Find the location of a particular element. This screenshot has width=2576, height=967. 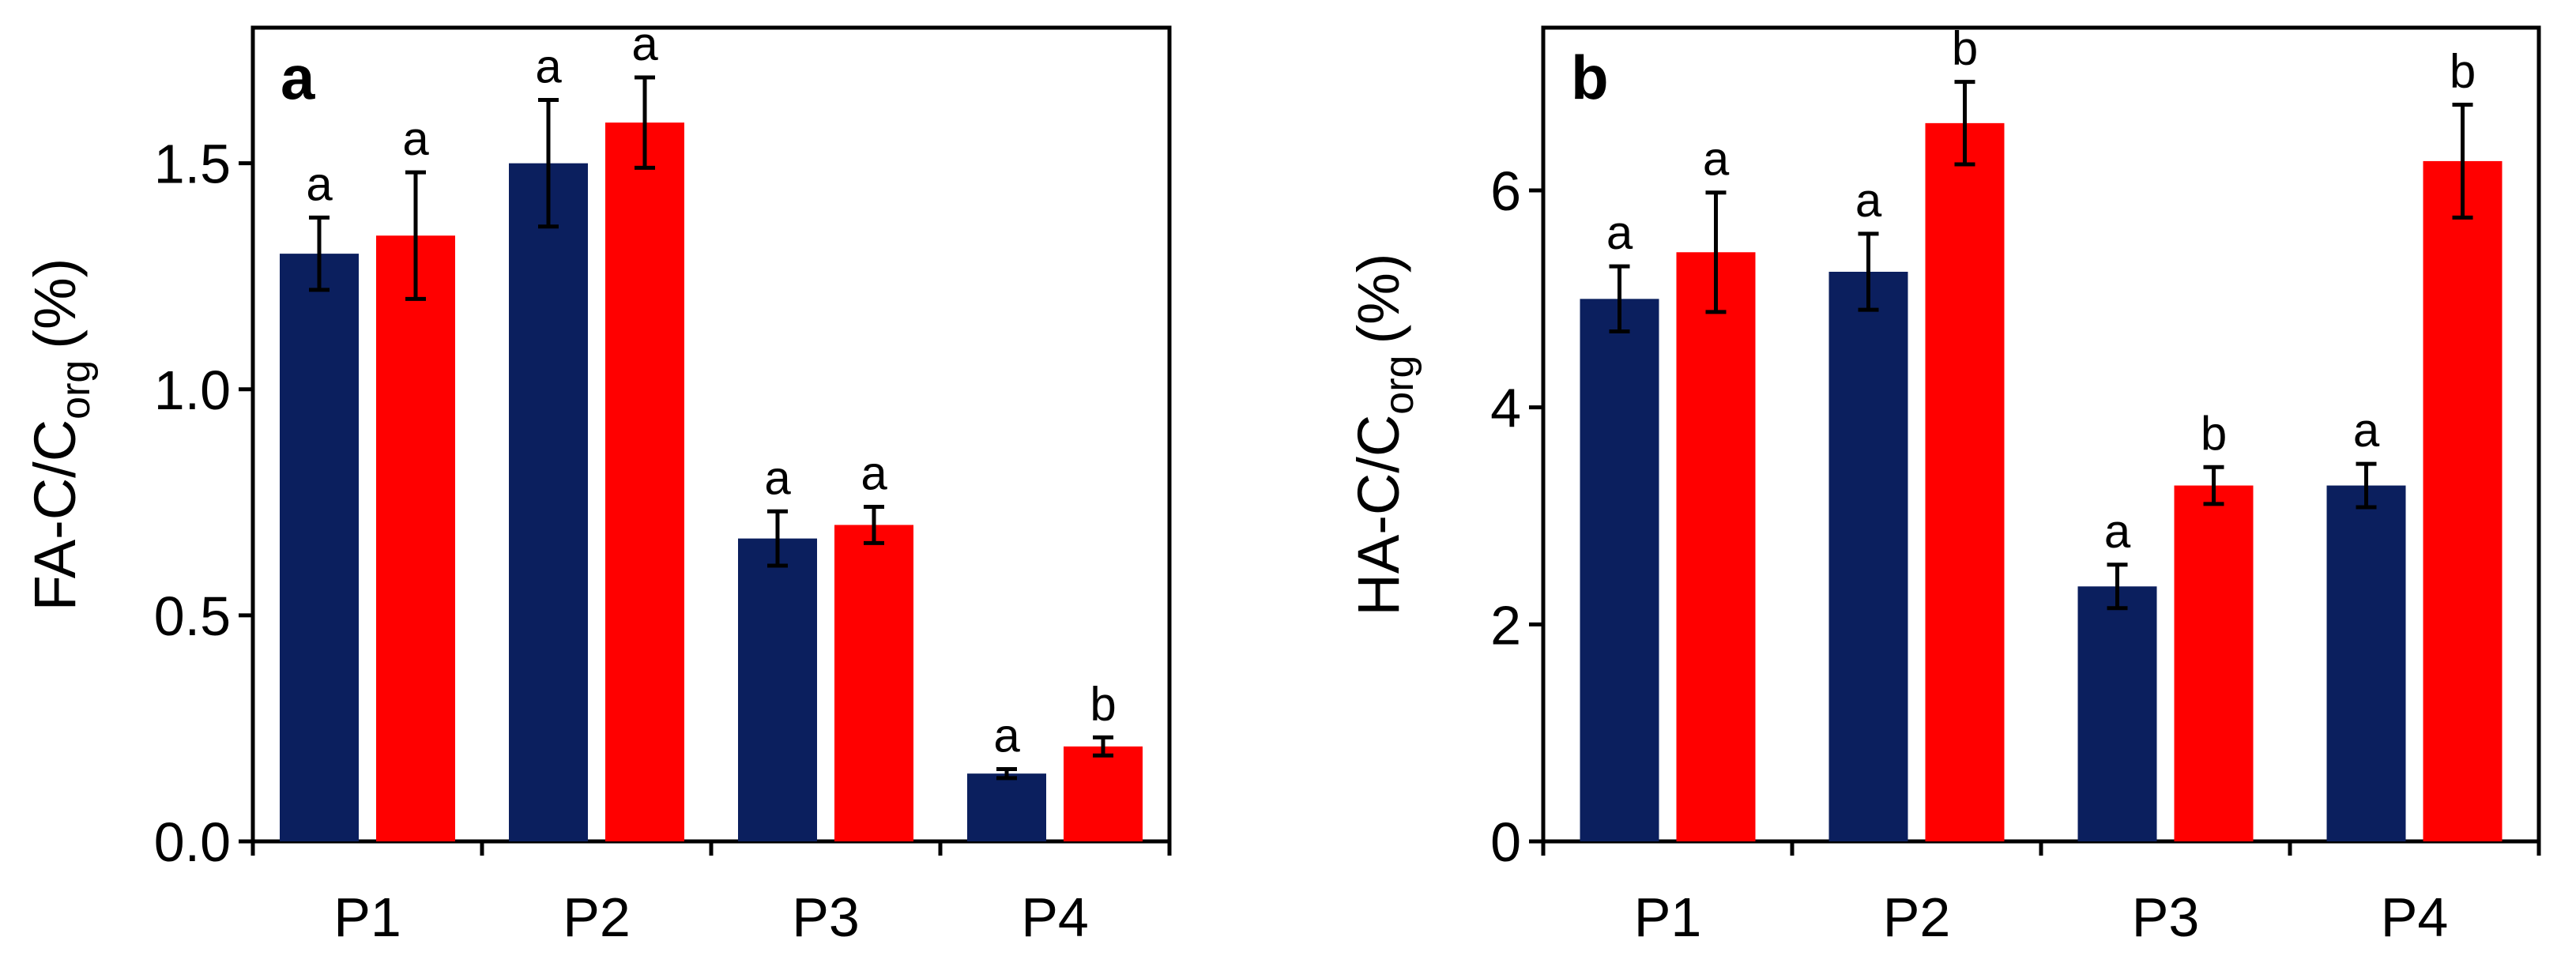

y-tick-label: 1.0 is located at coordinates (192, 390).